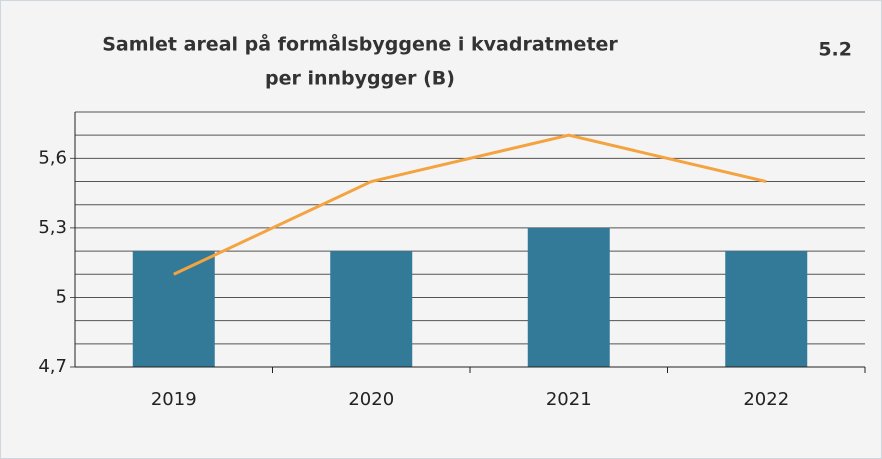  Describe the element at coordinates (52, 227) in the screenshot. I see `y-tick-label: 5,3` at that location.